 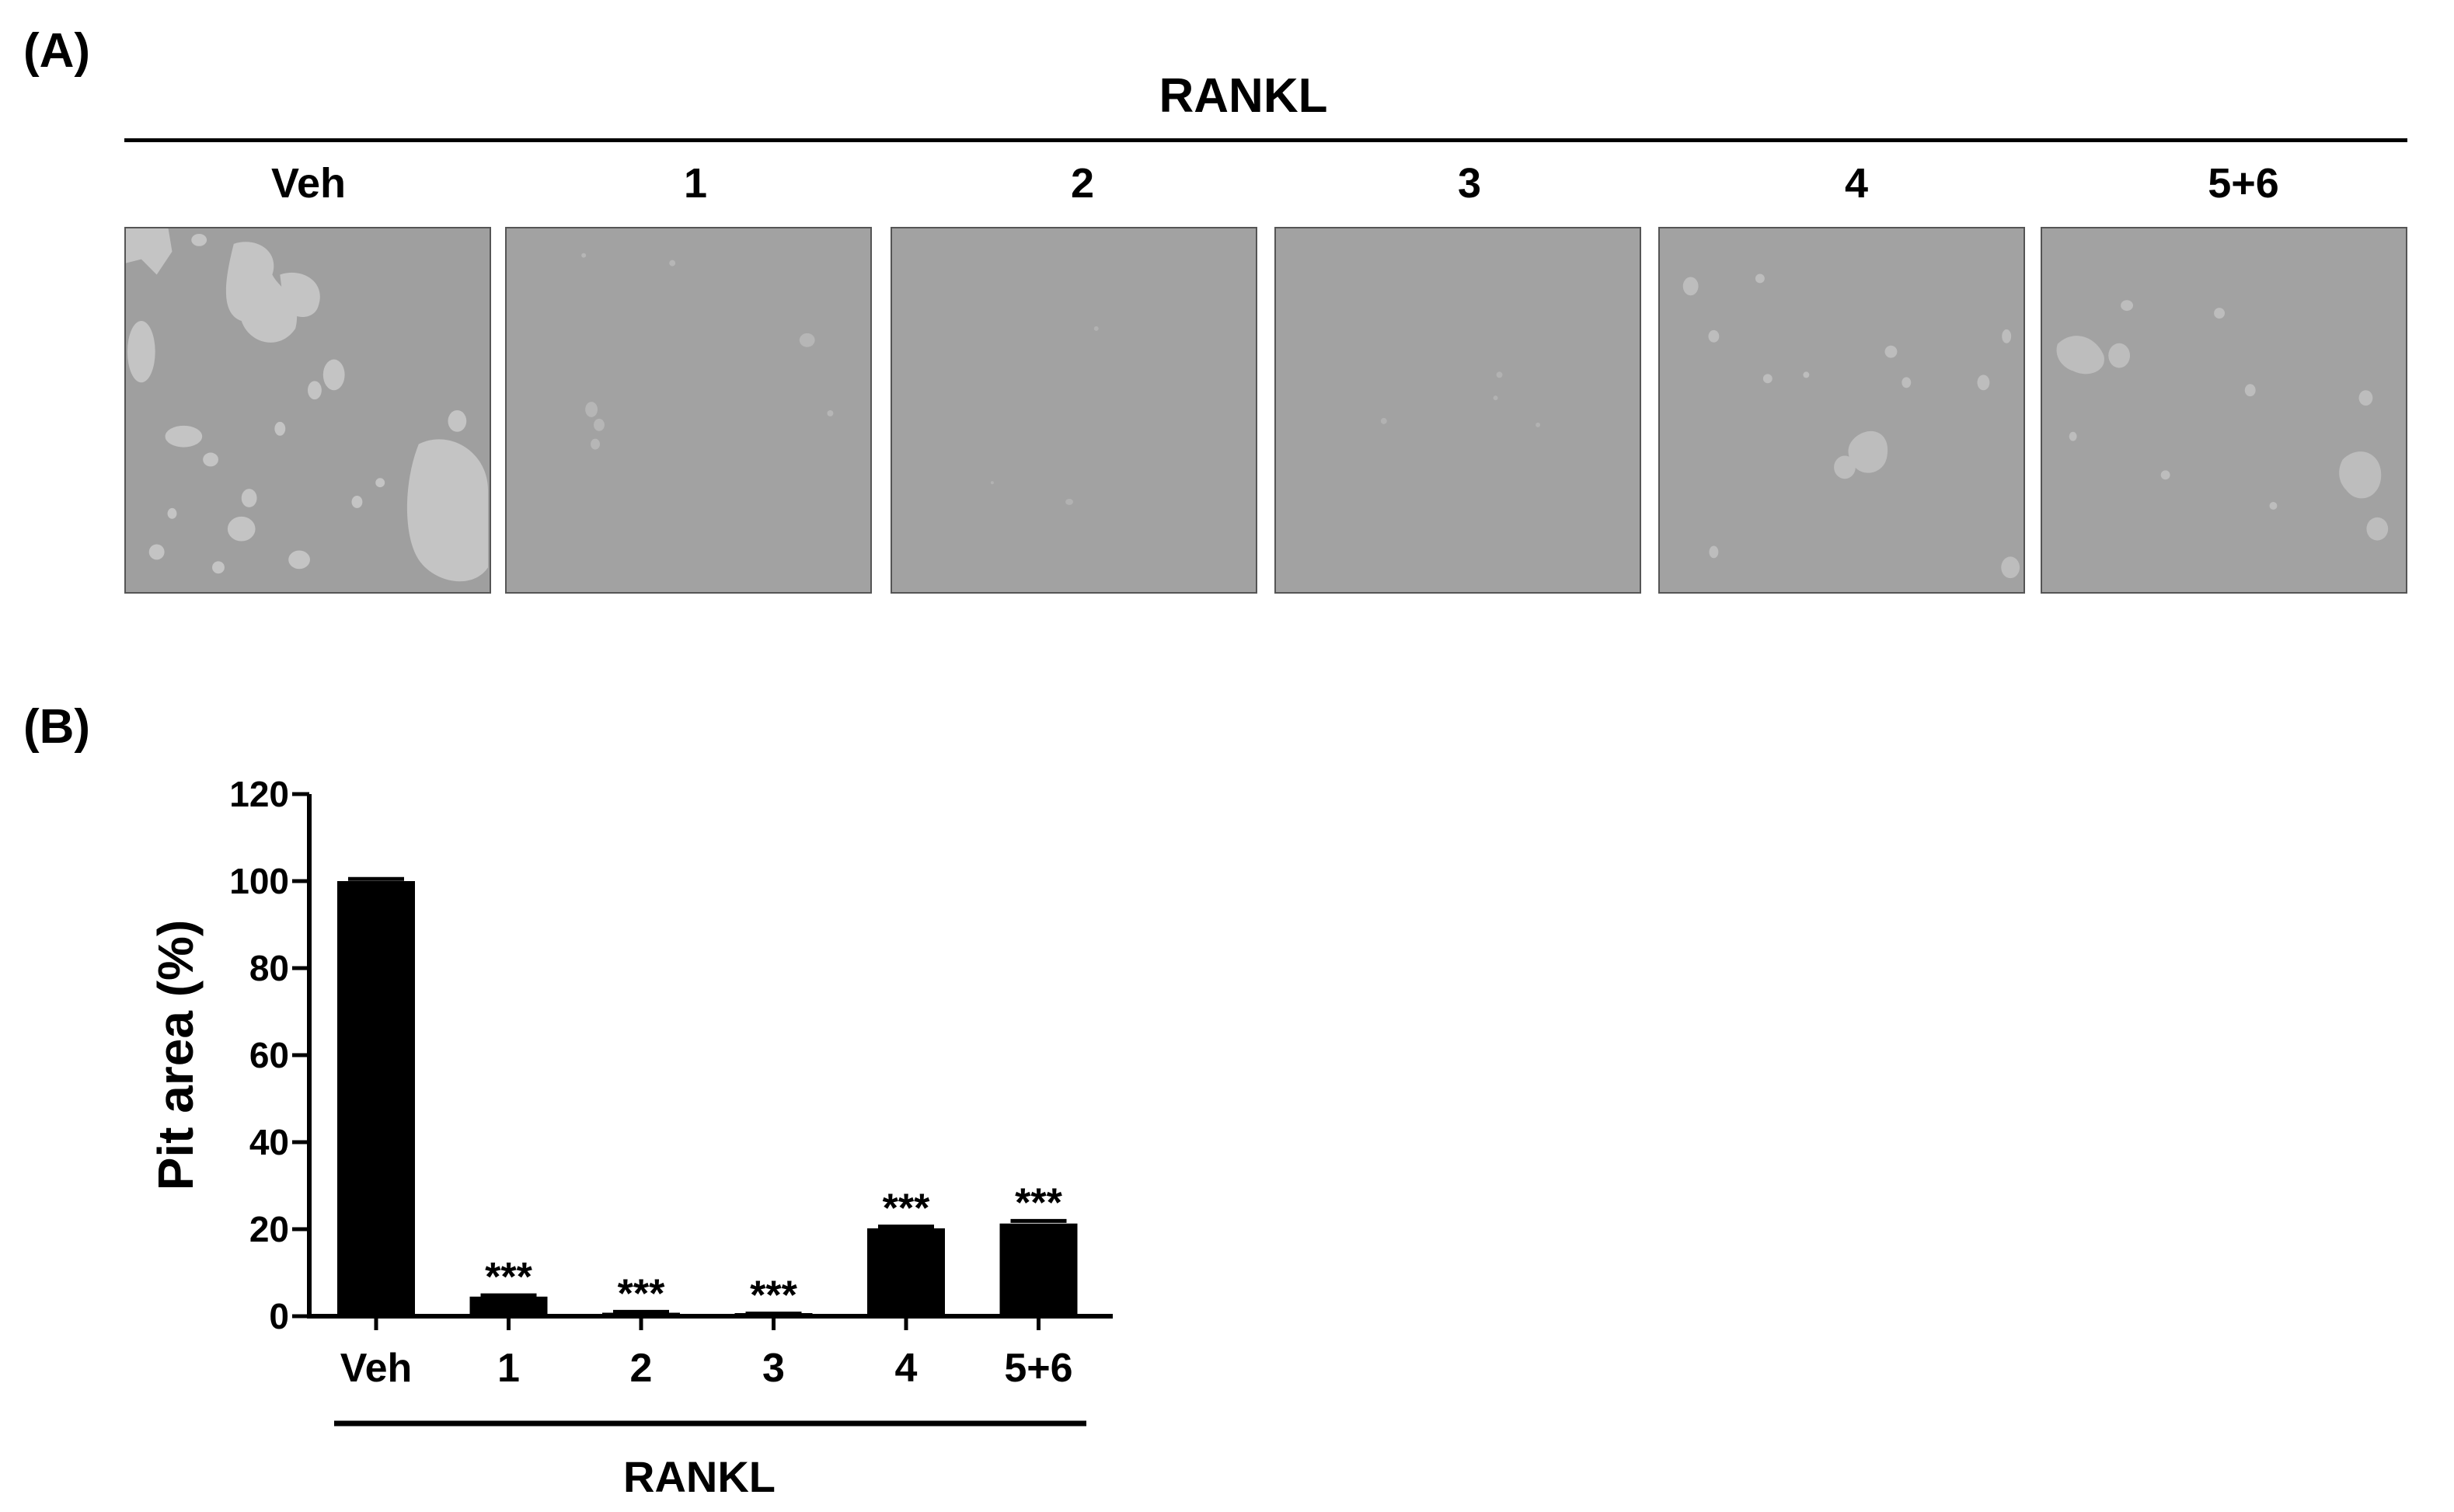 What do you see at coordinates (57, 51) in the screenshot?
I see `panel-a-label: (A)` at bounding box center [57, 51].